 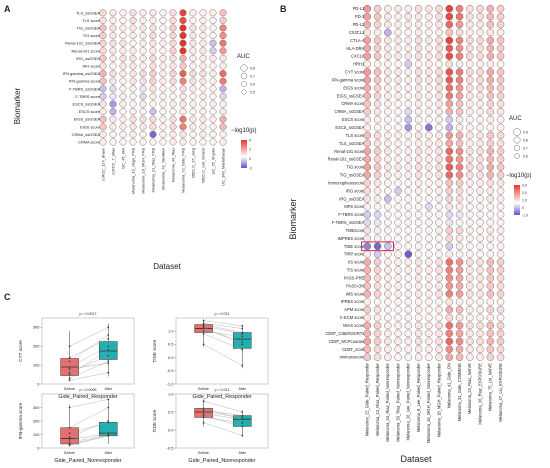 I want to click on panel-a-col-label: Melanoma_42_VanAllen, so click(x=162, y=169).